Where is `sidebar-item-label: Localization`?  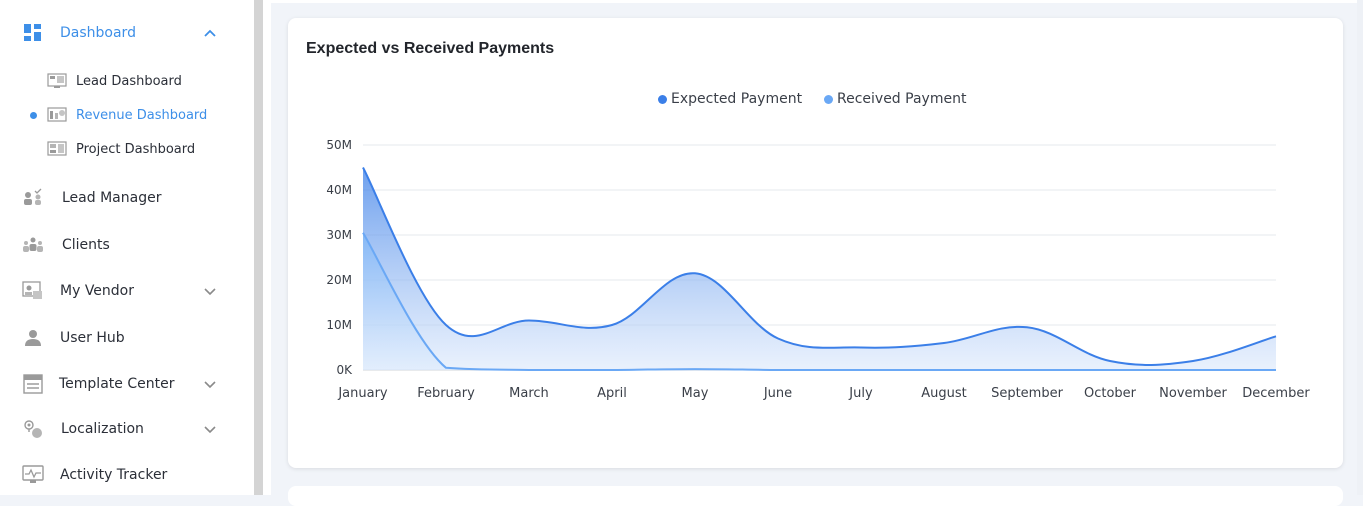
sidebar-item-label: Localization is located at coordinates (102, 429).